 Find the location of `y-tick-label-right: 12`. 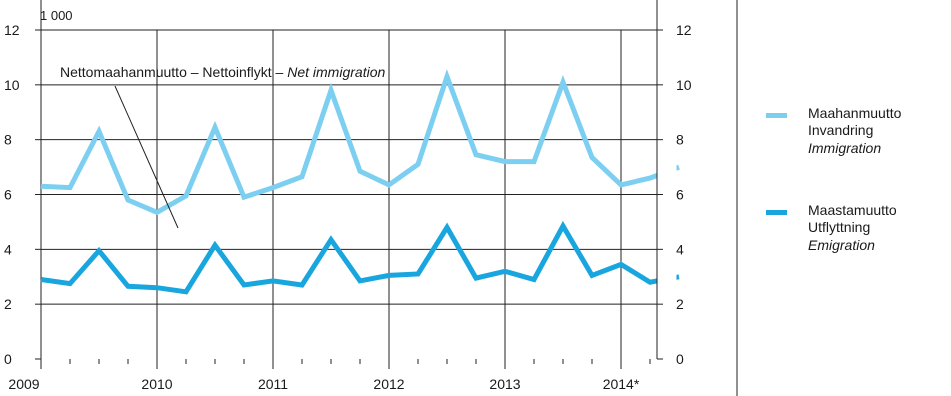

y-tick-label-right: 12 is located at coordinates (684, 30).